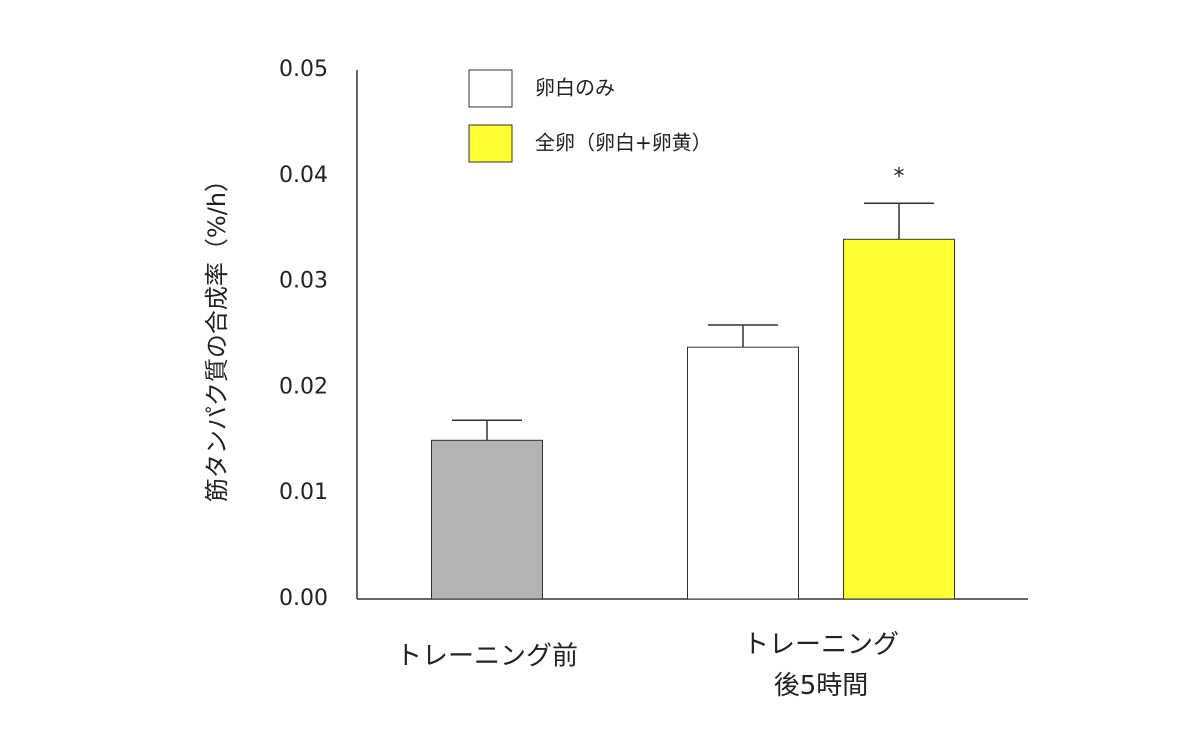  What do you see at coordinates (899, 176) in the screenshot?
I see `significance-mark: *` at bounding box center [899, 176].